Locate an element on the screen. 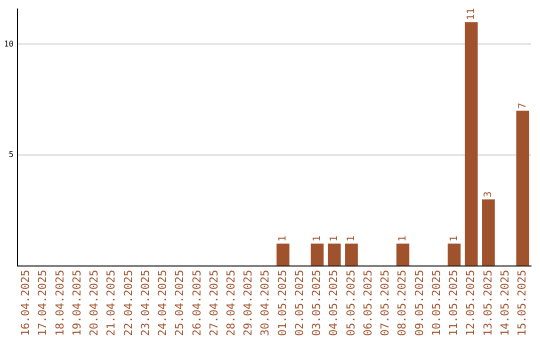  x-tick-label: 30.04.2025 is located at coordinates (265, 303).